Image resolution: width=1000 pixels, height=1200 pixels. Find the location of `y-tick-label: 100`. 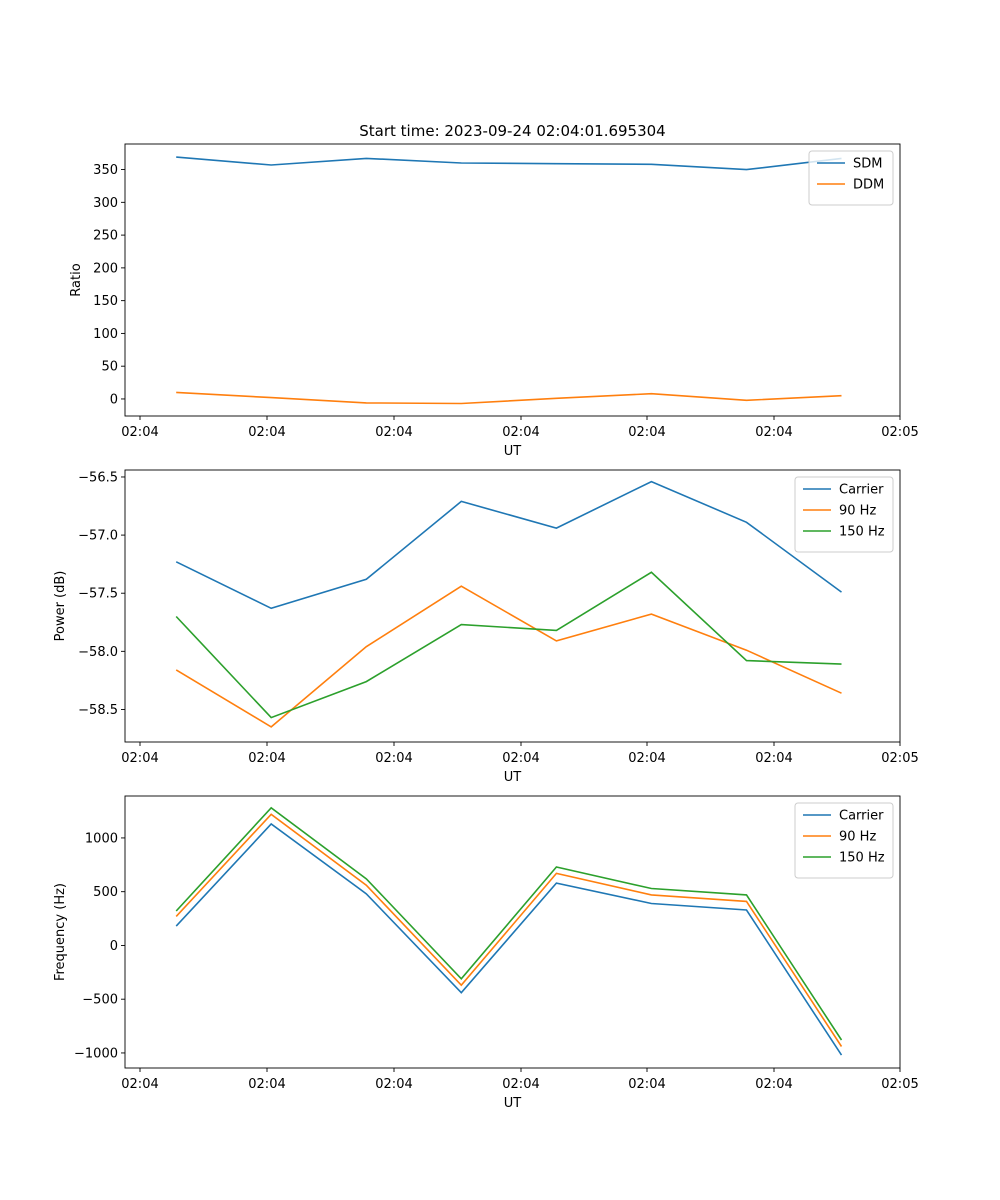

y-tick-label: 100 is located at coordinates (105, 334).